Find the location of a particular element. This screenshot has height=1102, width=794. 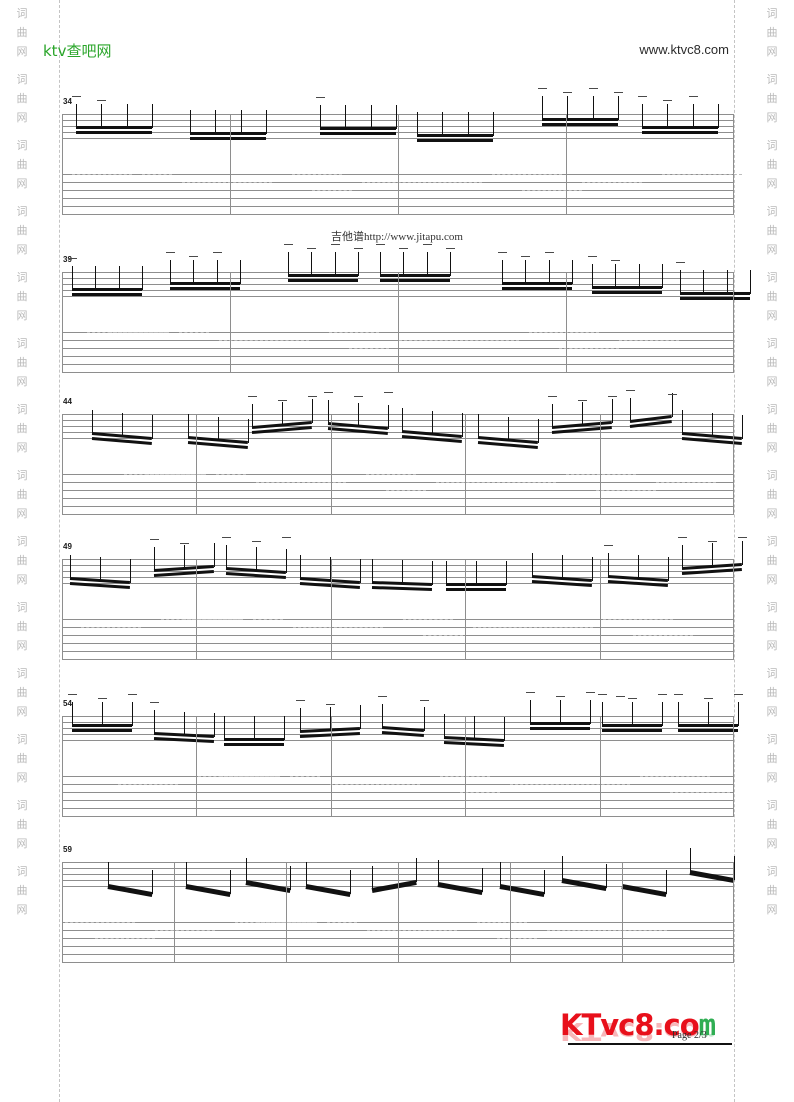

ktvc8-logo: KTvc8.com is located at coordinates (638, 1025).